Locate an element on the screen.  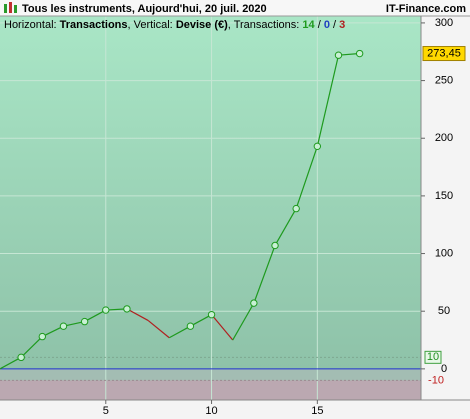
value-label-box is located at coordinates (444, 54).